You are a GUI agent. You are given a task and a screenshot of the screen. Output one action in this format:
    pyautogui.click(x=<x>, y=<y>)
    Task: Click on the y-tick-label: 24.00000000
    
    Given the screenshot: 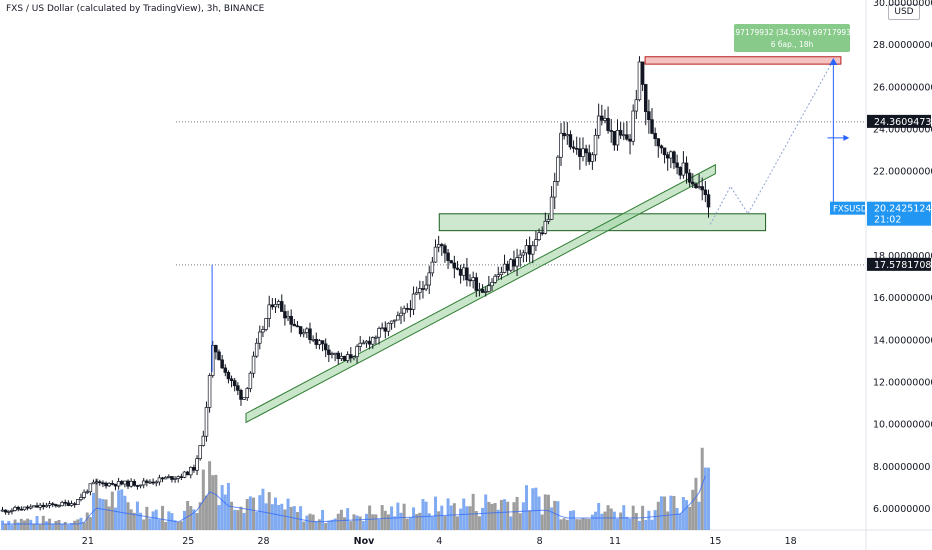 What is the action you would take?
    pyautogui.click(x=902, y=129)
    